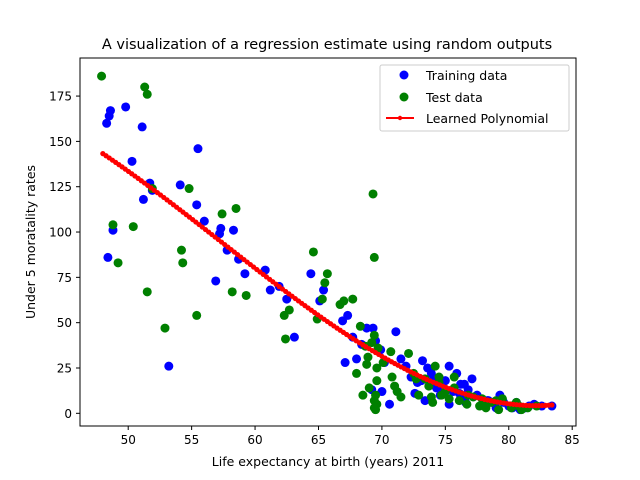 This screenshot has width=640, height=480. Describe the element at coordinates (64, 278) in the screenshot. I see `y-tick-label: 75` at that location.